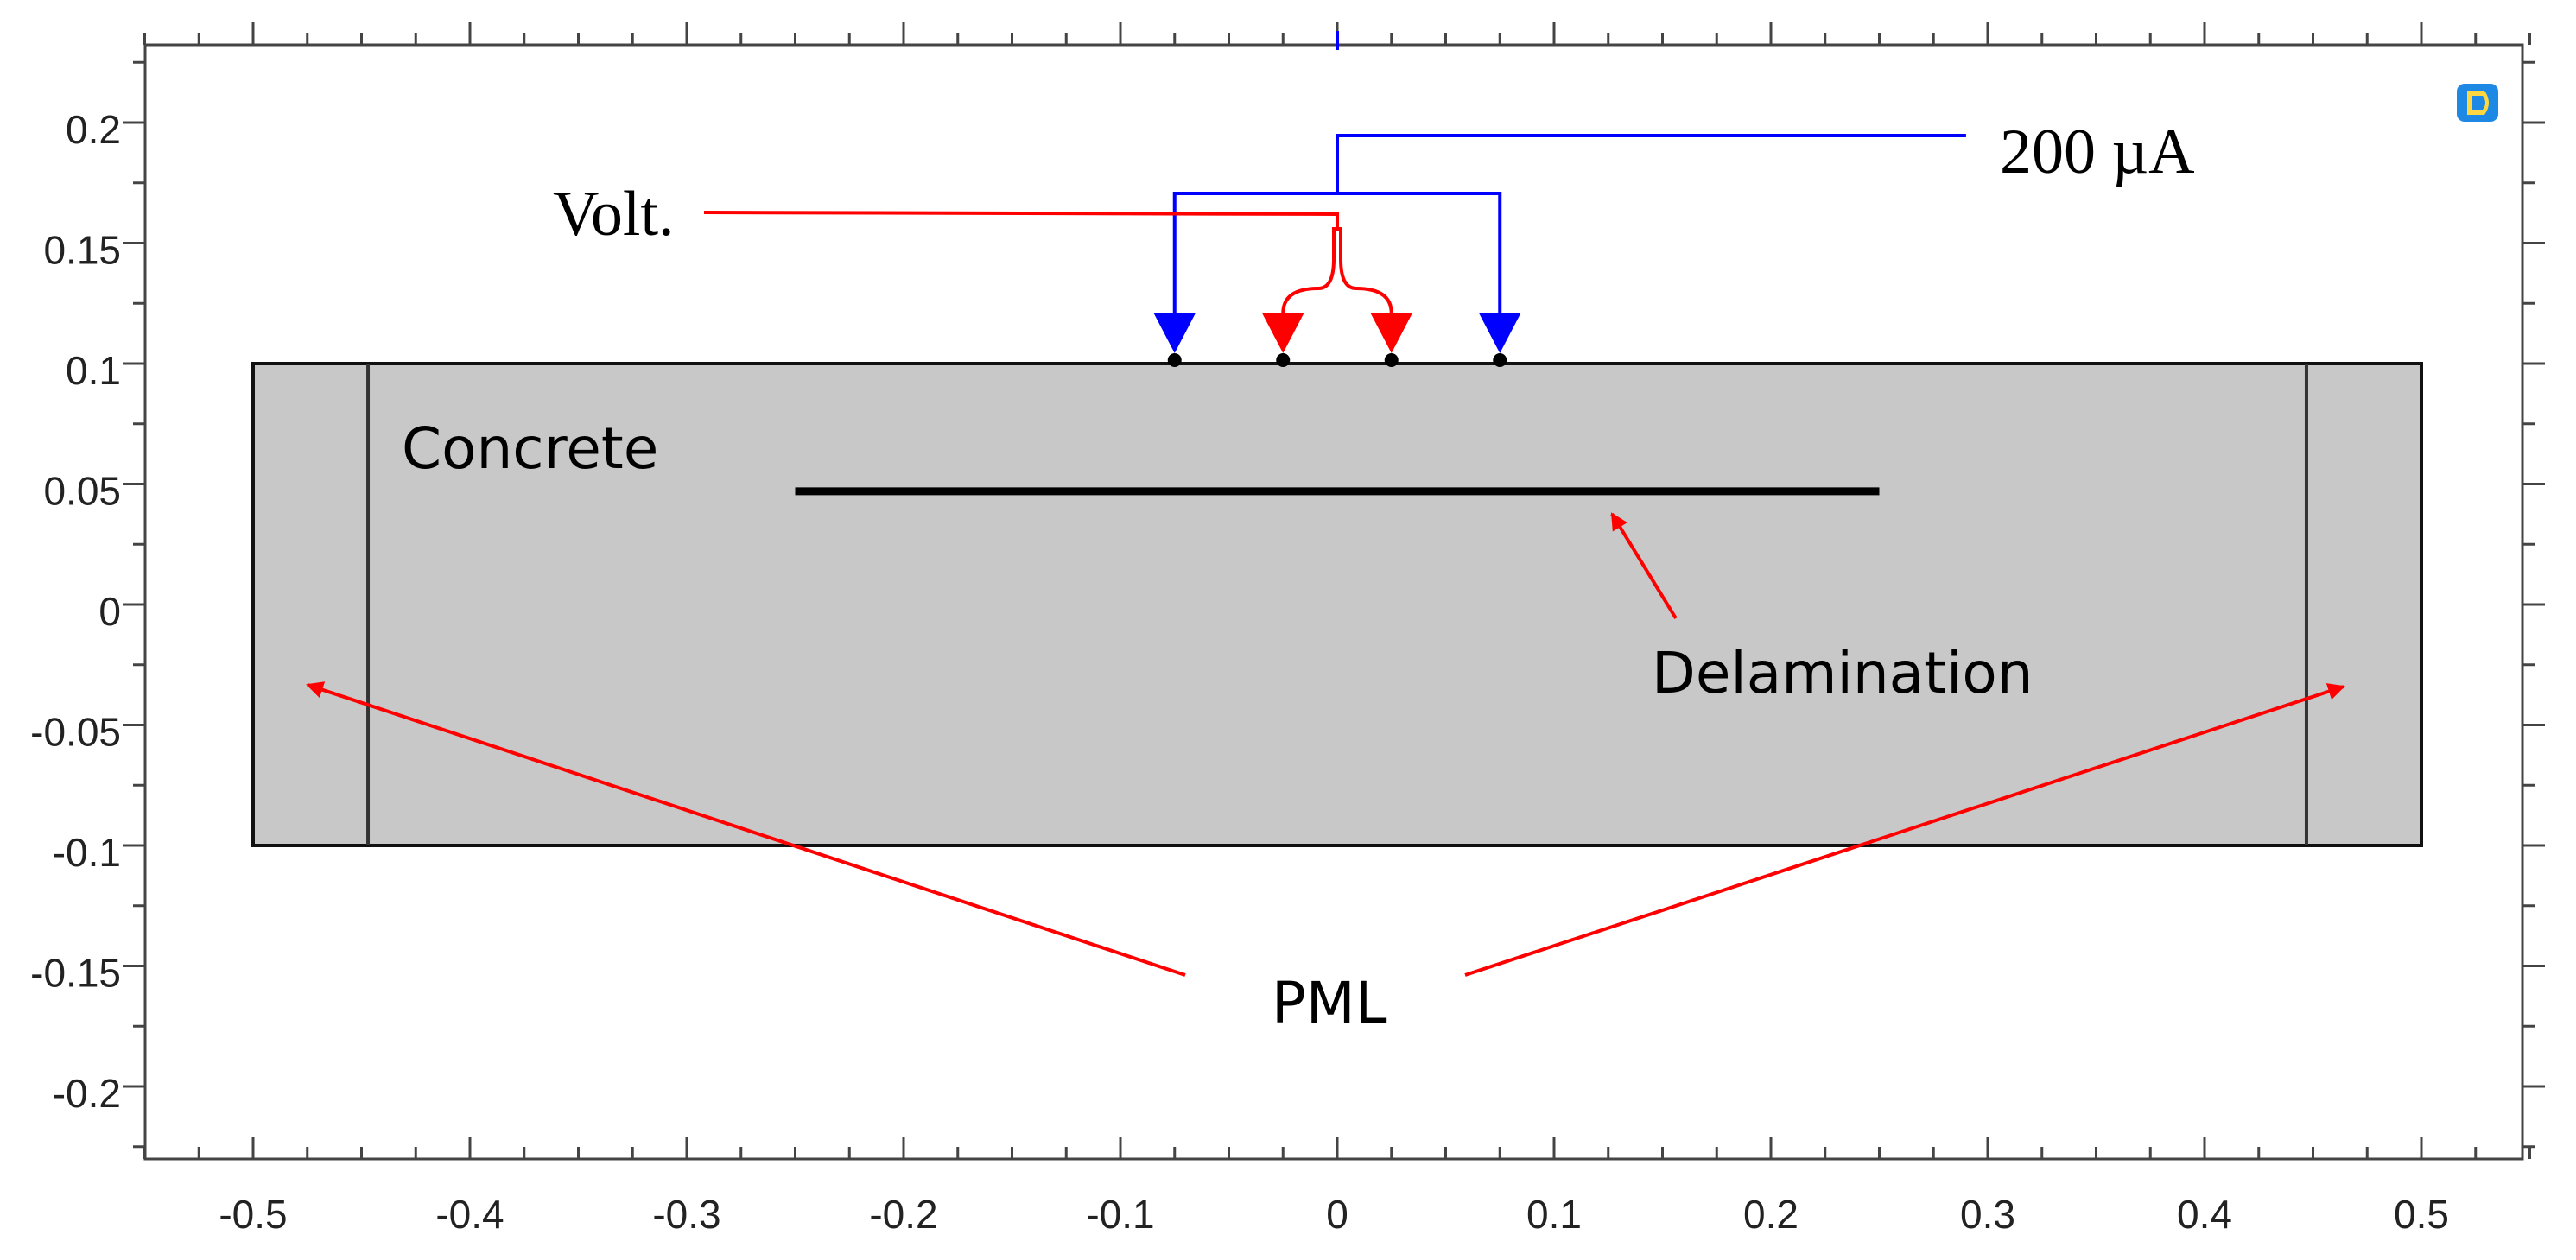 The image size is (2576, 1260). What do you see at coordinates (1174, 360) in the screenshot?
I see `electrode-c1` at bounding box center [1174, 360].